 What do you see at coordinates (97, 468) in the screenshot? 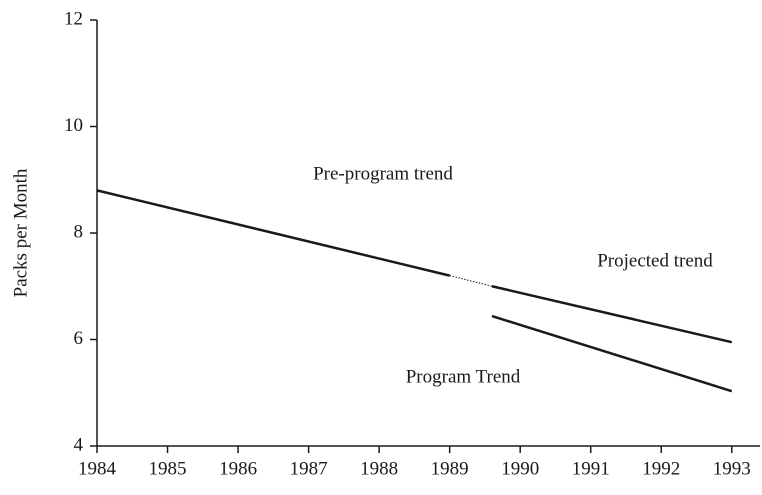
I see `x-tick-label: 1984` at bounding box center [97, 468].